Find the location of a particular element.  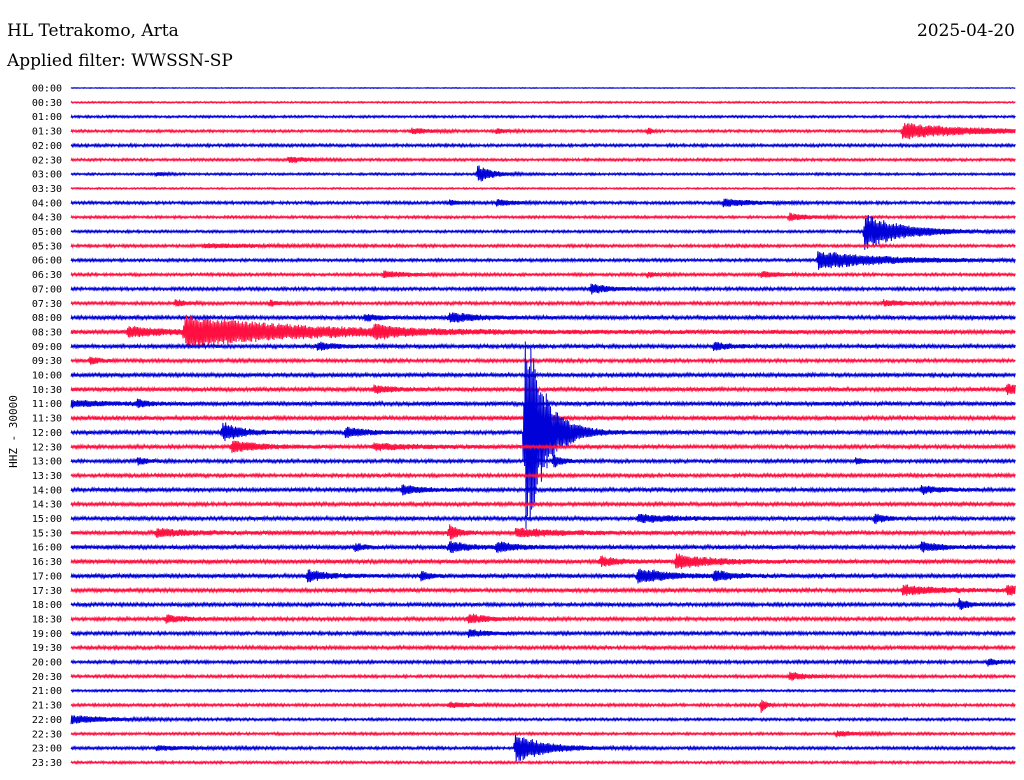

row-time-label: 16:30 is located at coordinates (47, 562).